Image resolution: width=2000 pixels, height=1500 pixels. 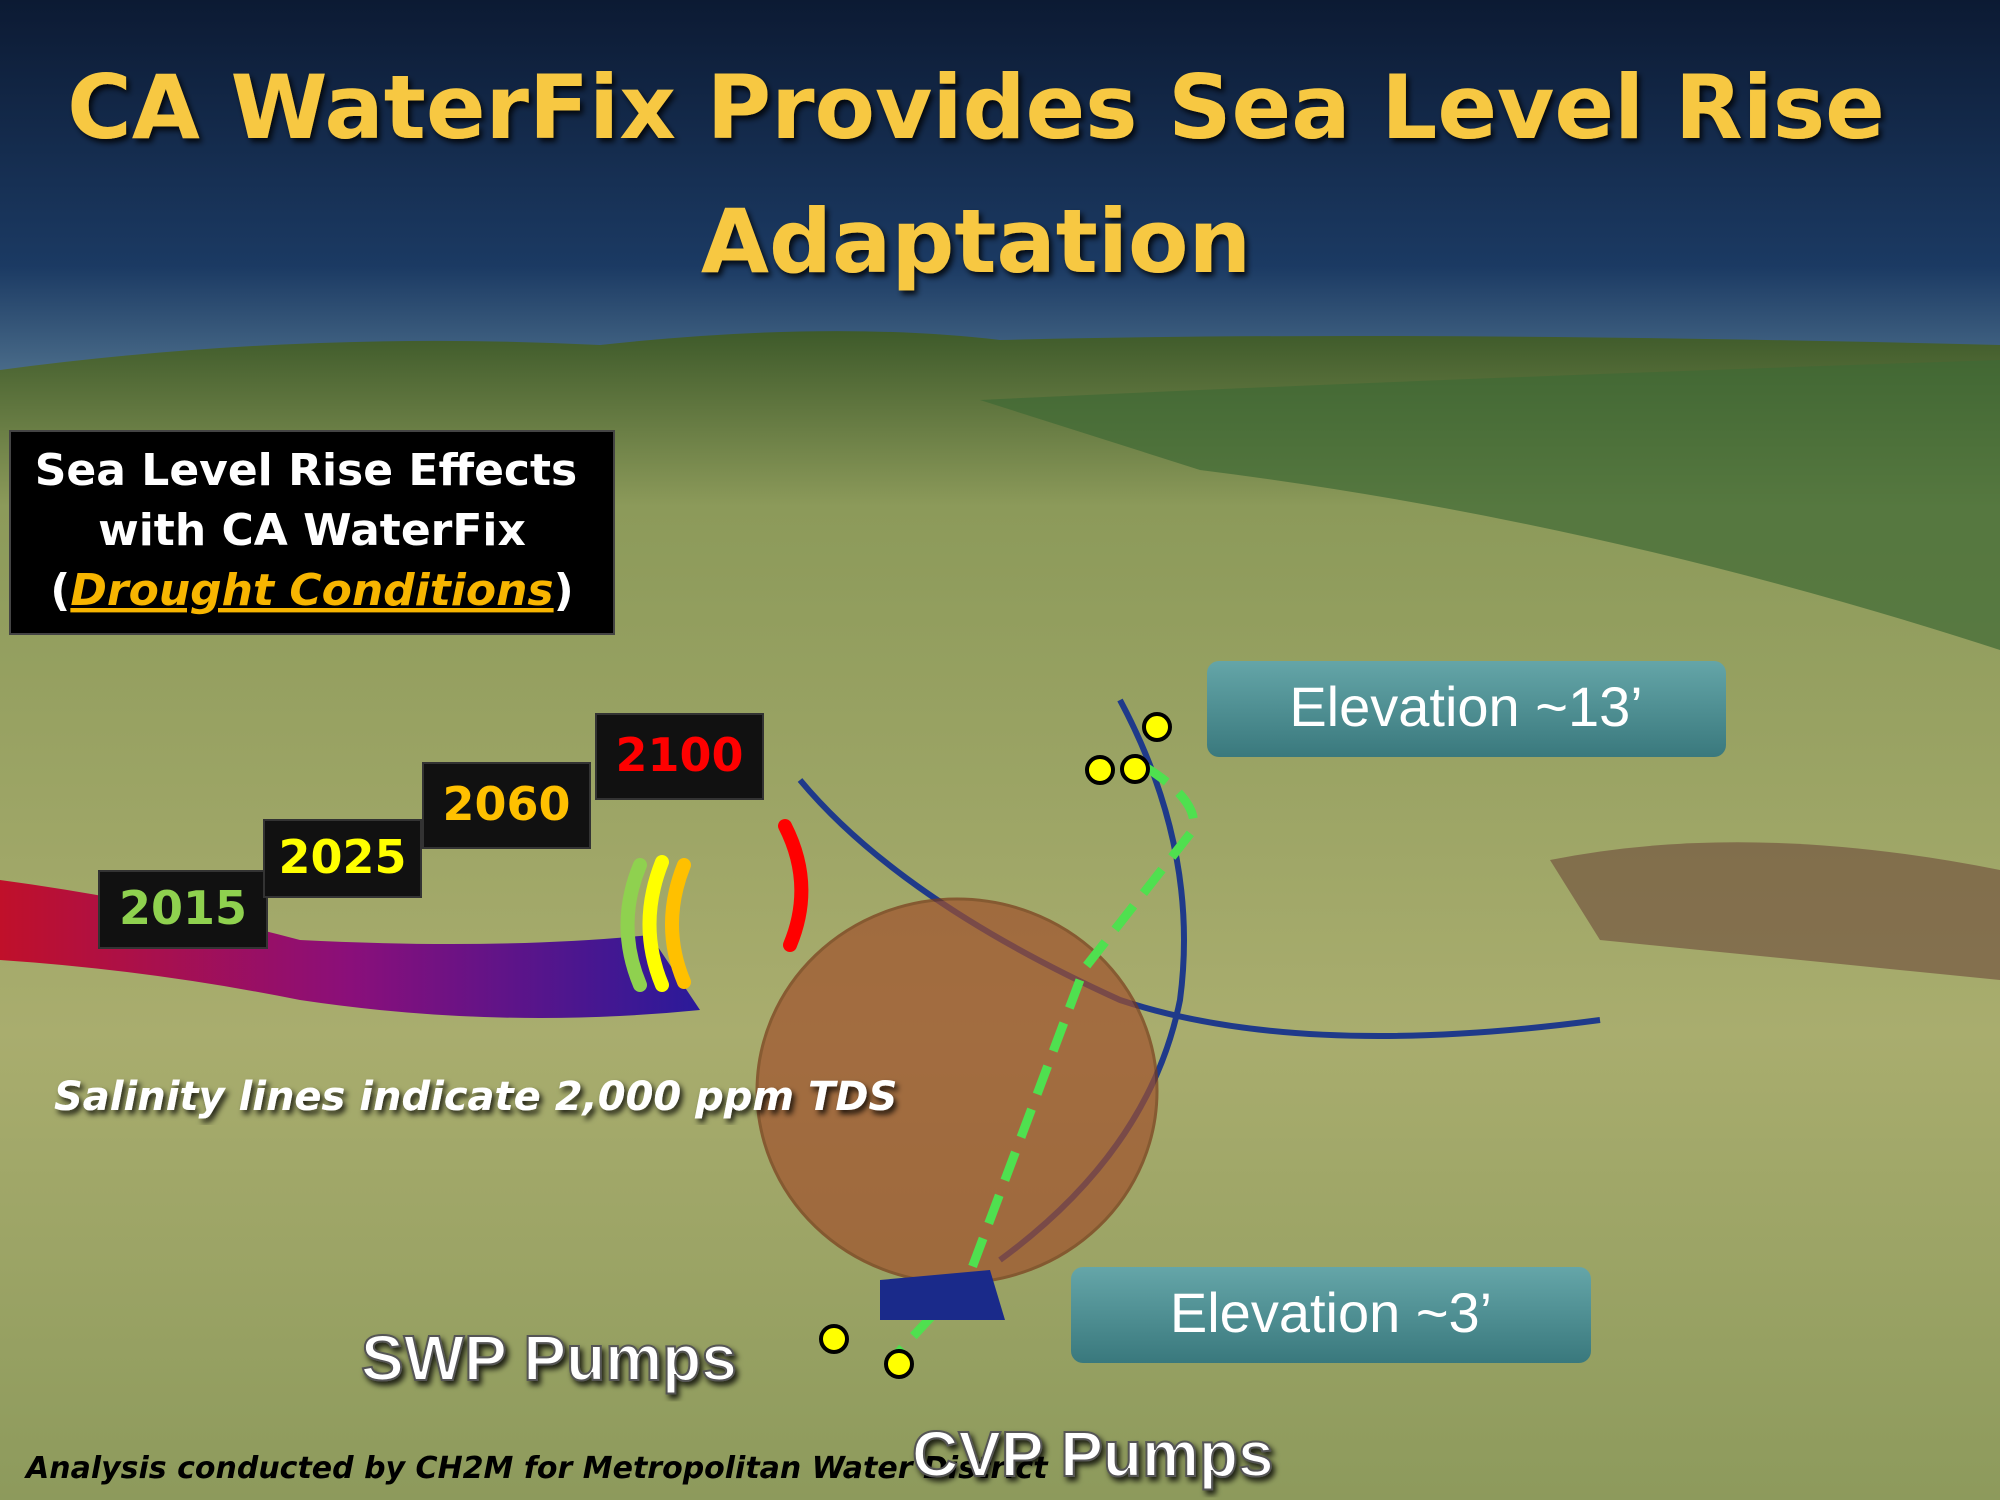 I want to click on salinity-arcs, so click(x=714, y=905).